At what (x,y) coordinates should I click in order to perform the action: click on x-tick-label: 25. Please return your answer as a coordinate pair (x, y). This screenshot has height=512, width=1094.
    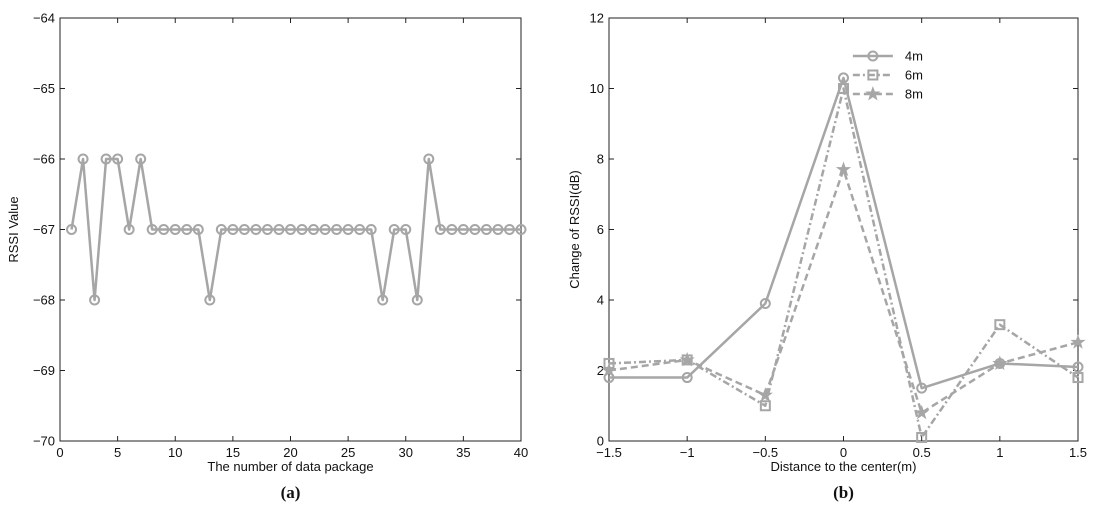
    Looking at the image, I should click on (348, 452).